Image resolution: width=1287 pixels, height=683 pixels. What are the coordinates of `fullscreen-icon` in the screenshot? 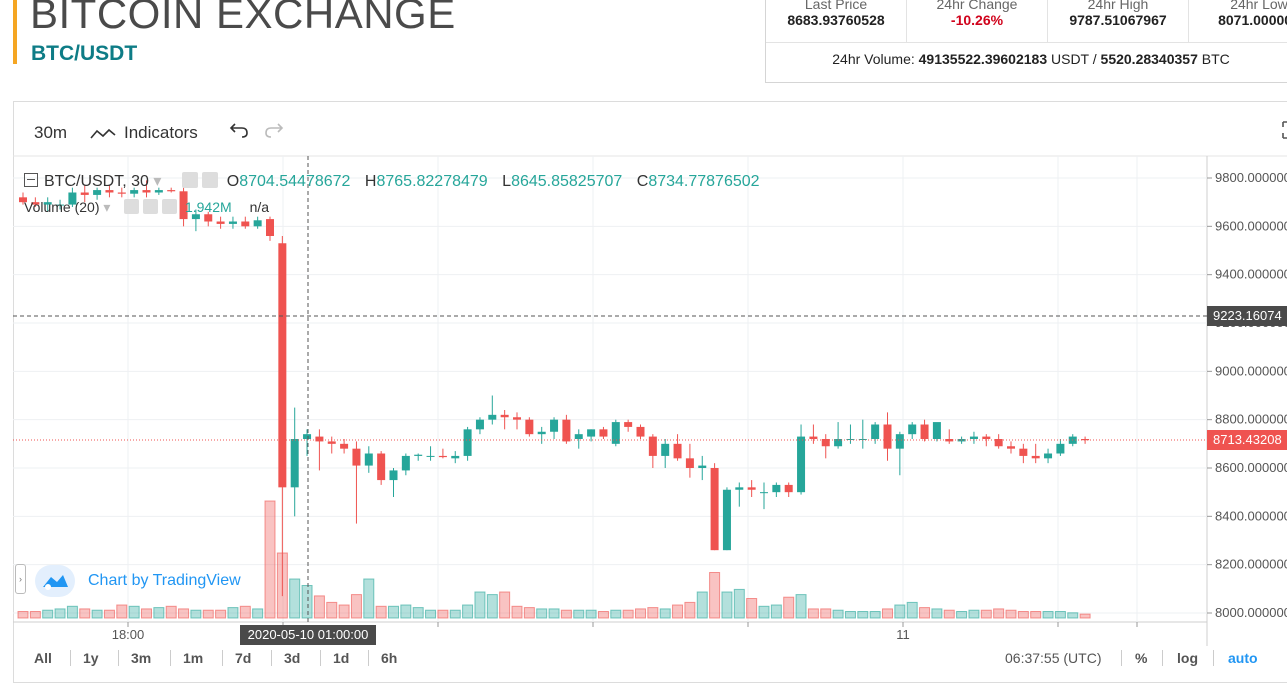 It's located at (1284, 130).